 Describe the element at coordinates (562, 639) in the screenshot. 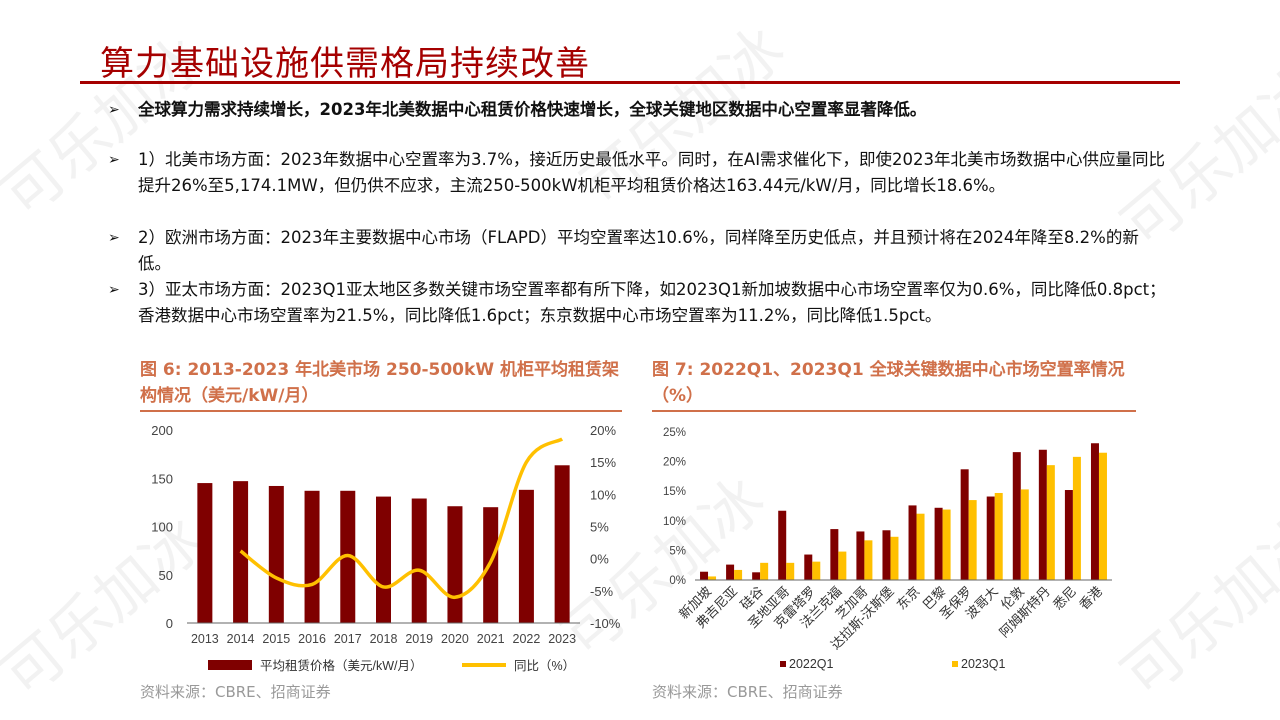

I see `x-tick-label: 2023` at that location.